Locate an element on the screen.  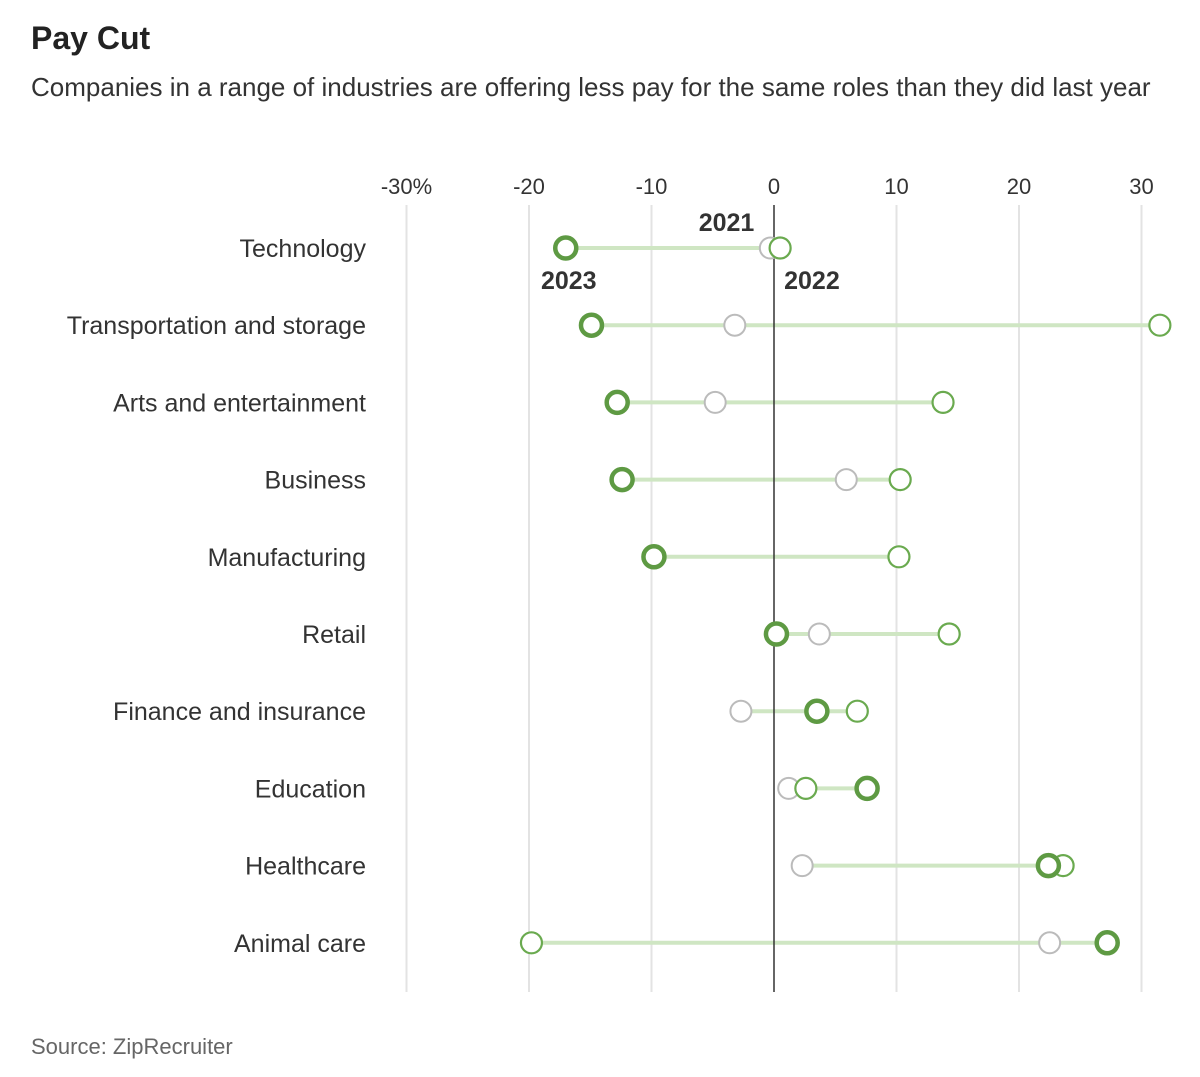
x-tick-label: 20 is located at coordinates (1019, 186).